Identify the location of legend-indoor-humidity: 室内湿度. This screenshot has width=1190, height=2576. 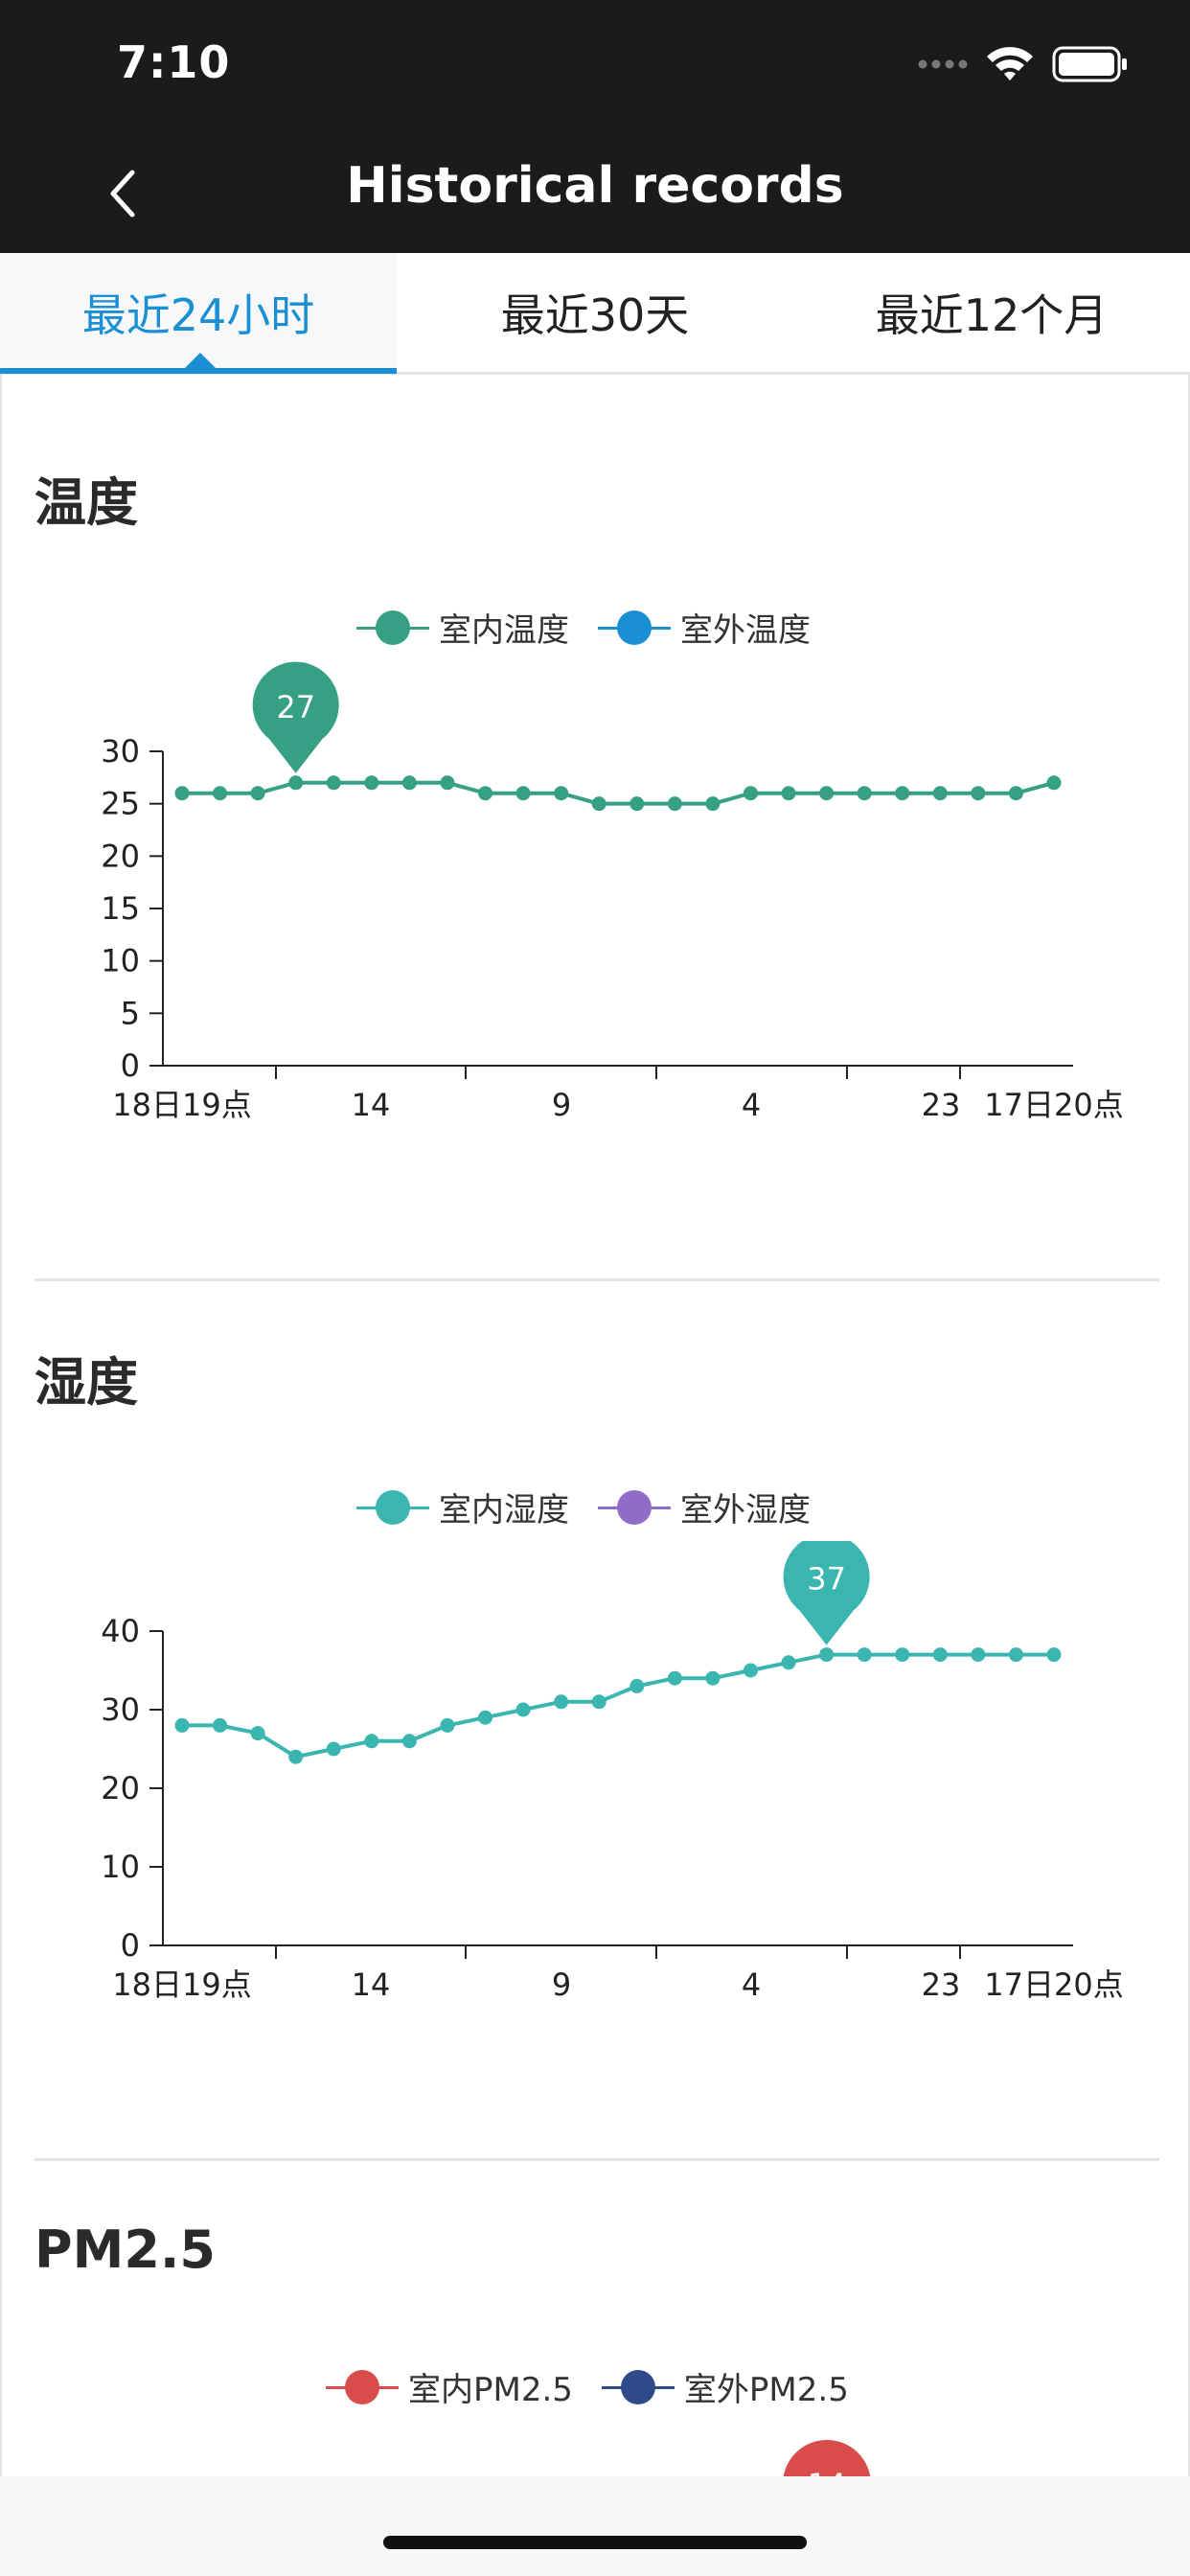
(463, 1507).